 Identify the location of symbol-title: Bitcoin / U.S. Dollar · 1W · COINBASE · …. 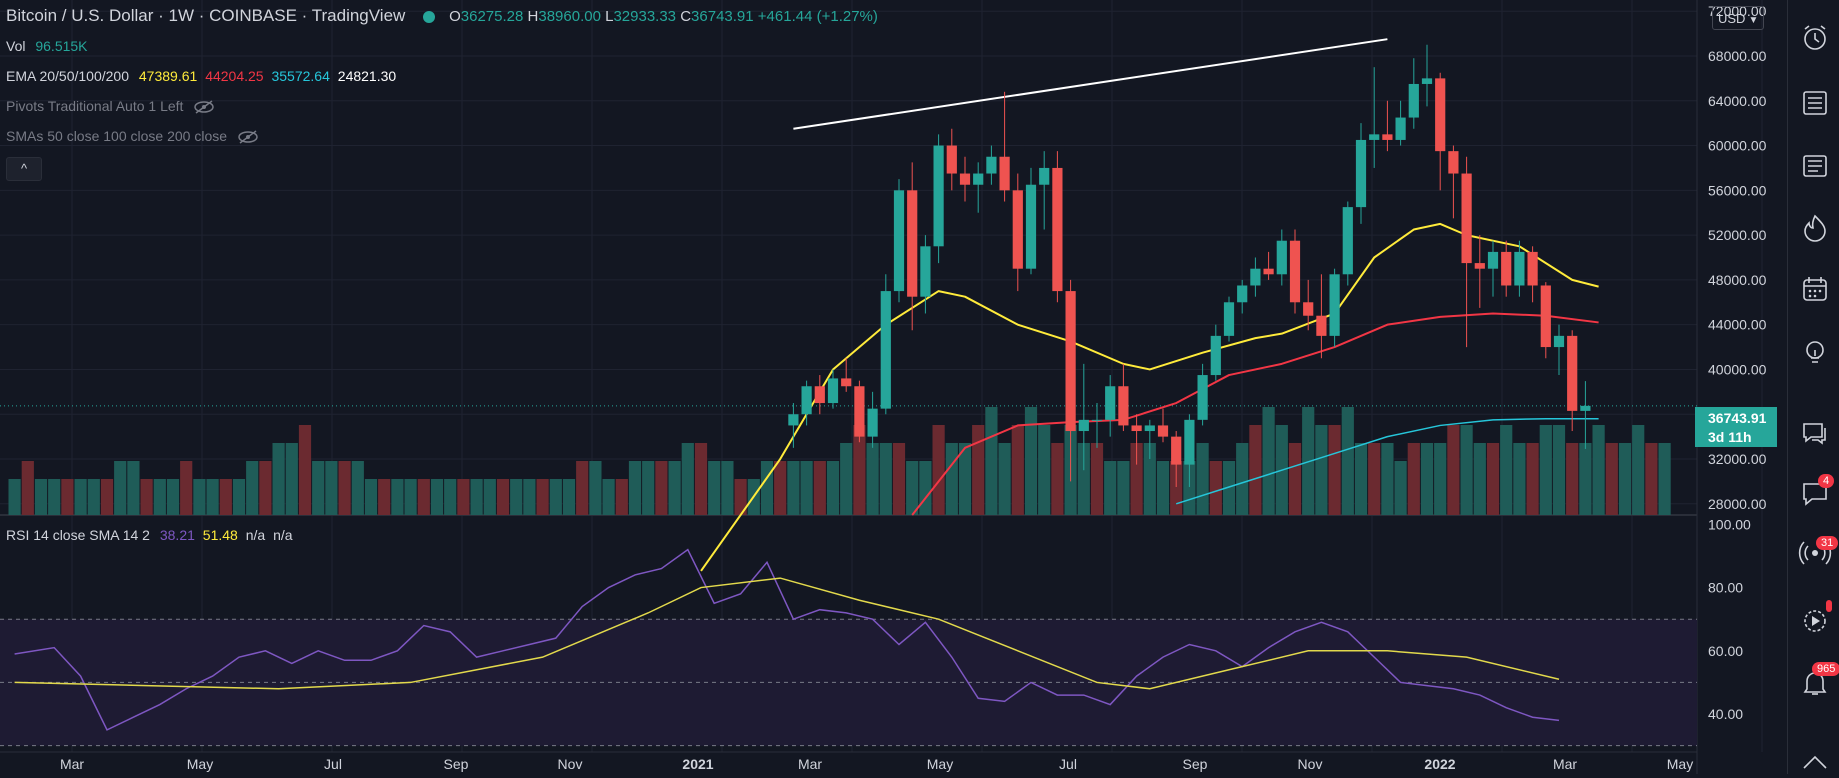
(206, 15).